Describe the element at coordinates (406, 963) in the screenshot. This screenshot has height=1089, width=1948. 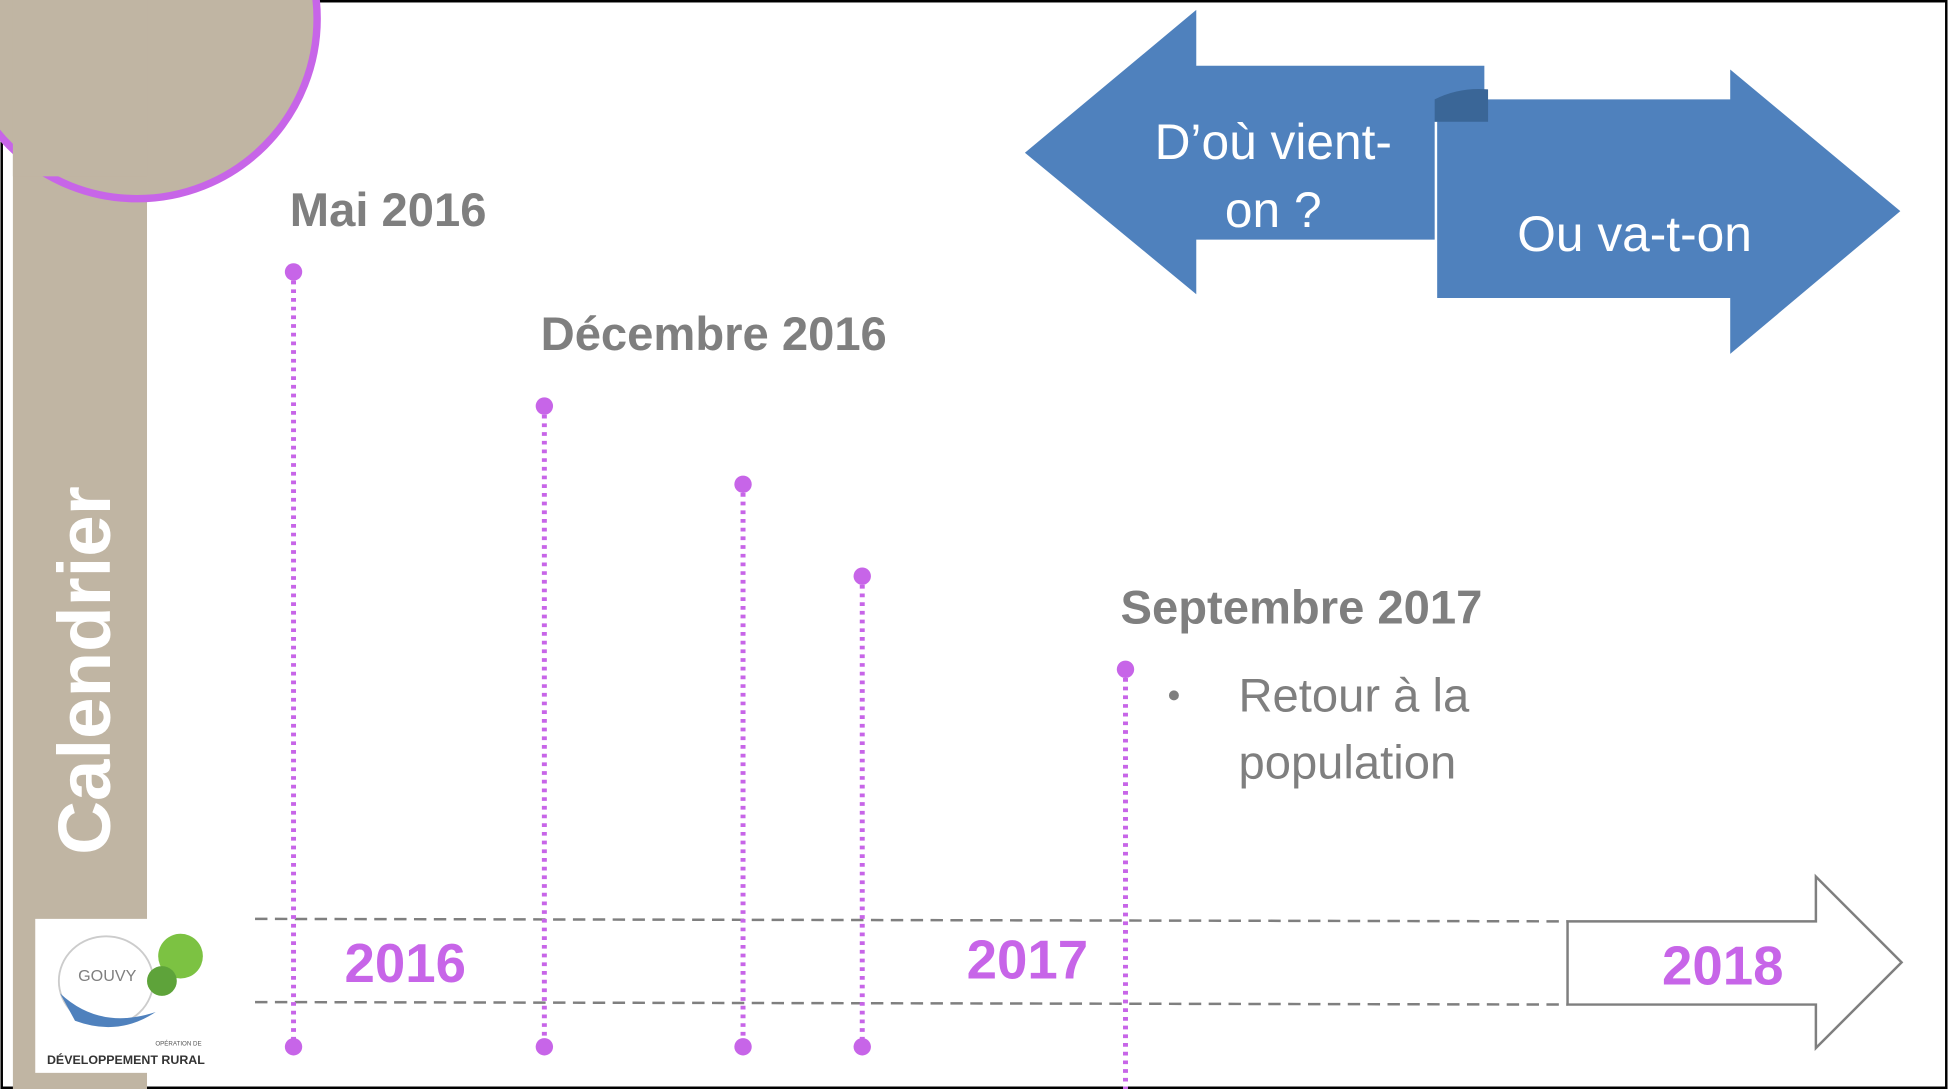
I see `year-label: 2016` at that location.